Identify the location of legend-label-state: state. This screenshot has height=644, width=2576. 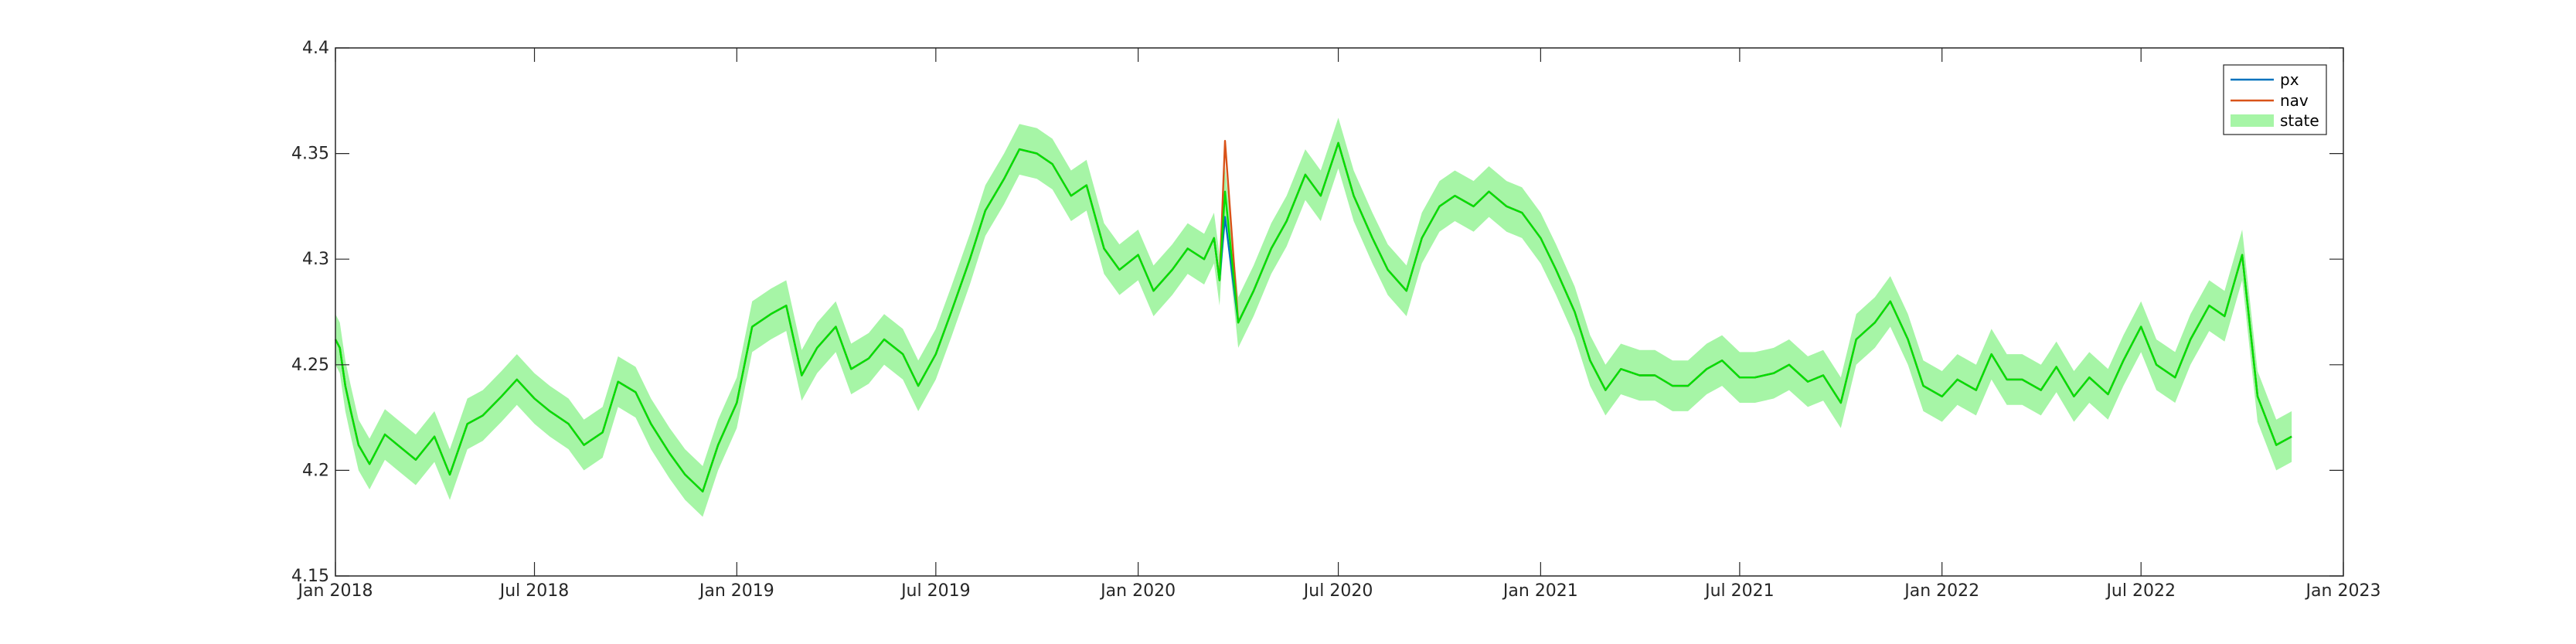
(2299, 120).